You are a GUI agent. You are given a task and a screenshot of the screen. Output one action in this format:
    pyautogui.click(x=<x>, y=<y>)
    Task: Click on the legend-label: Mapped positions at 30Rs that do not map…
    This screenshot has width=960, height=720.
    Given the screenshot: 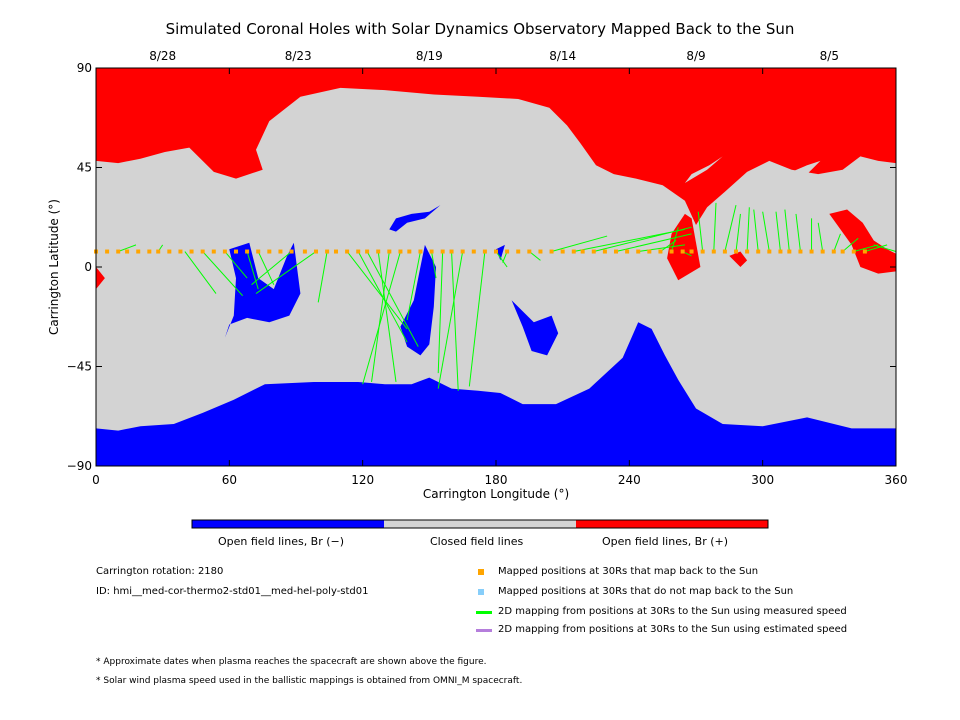 What is the action you would take?
    pyautogui.click(x=646, y=591)
    